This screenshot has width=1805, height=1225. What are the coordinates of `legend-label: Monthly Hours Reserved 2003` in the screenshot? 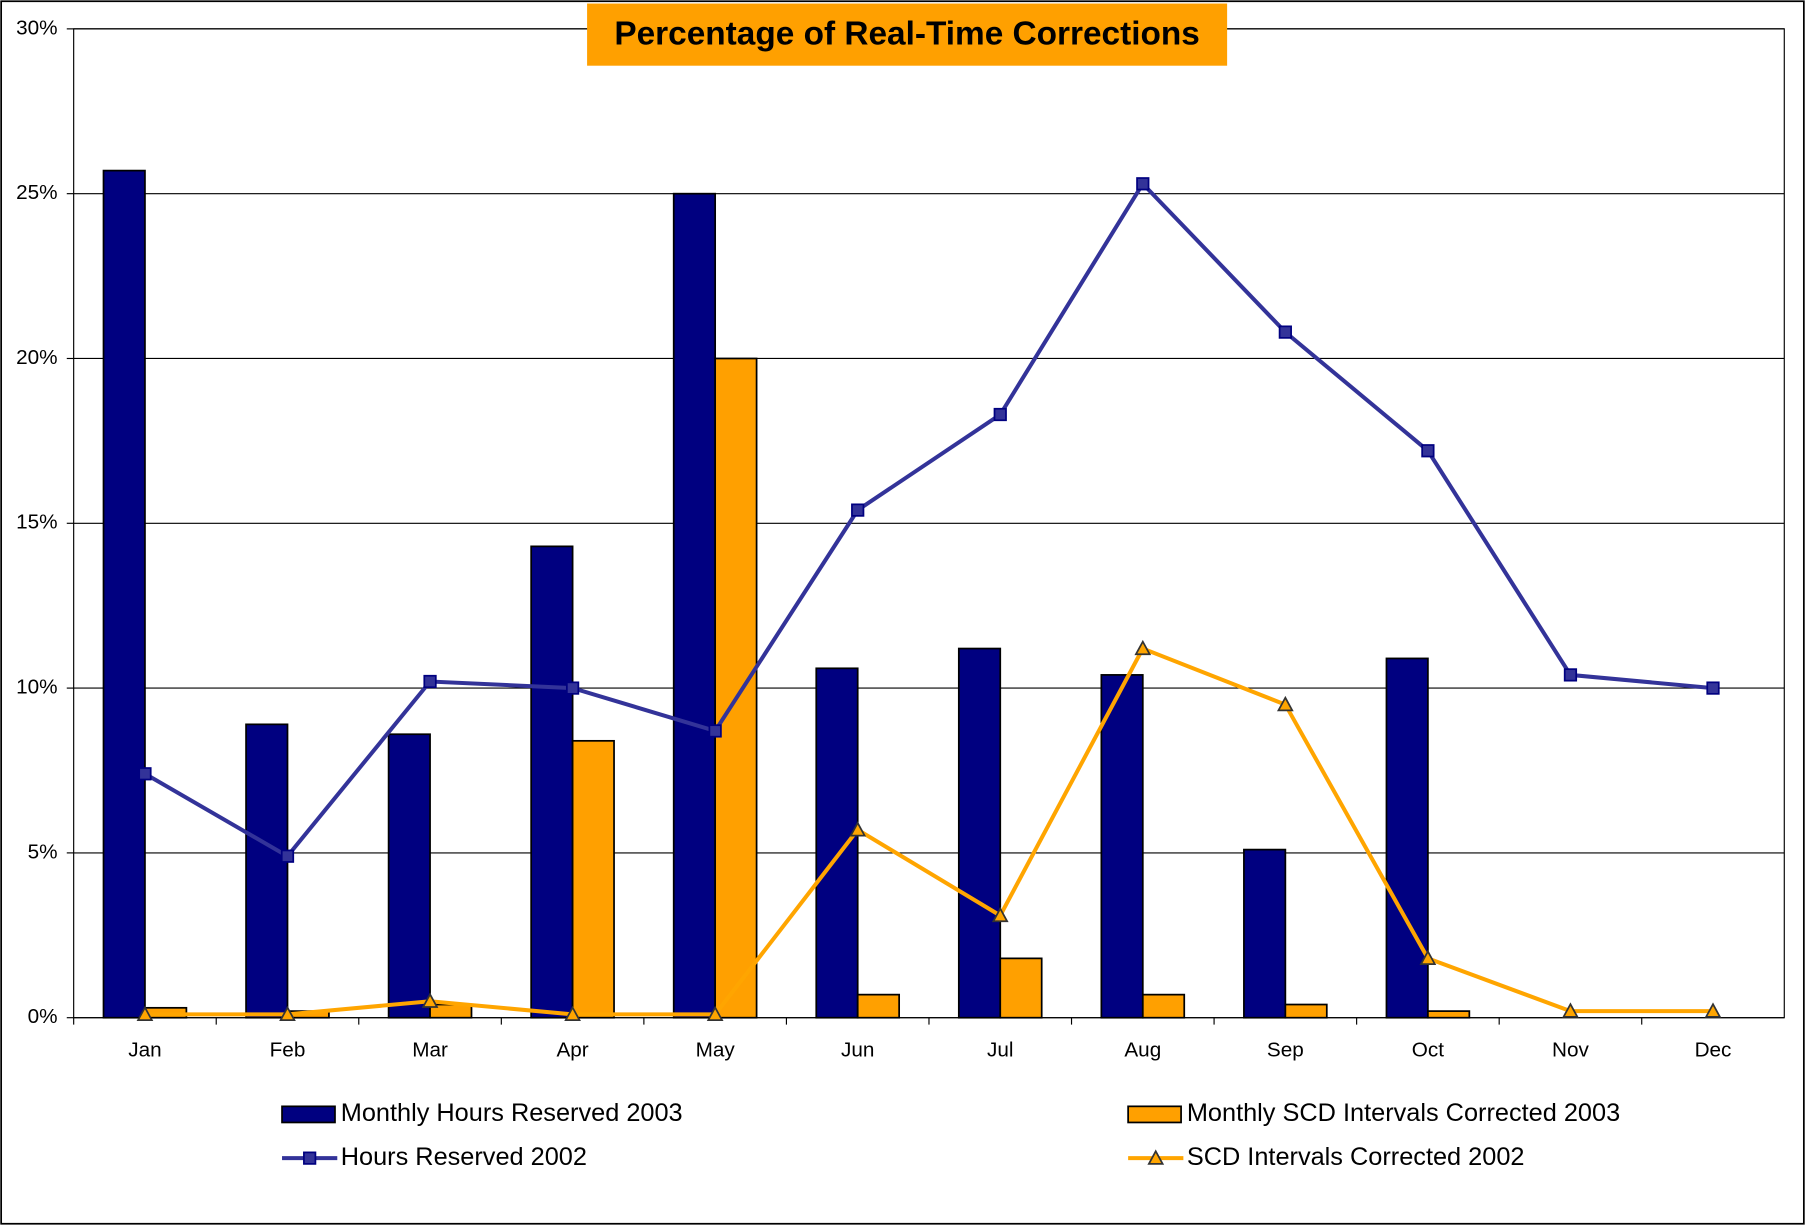 It's located at (512, 1113).